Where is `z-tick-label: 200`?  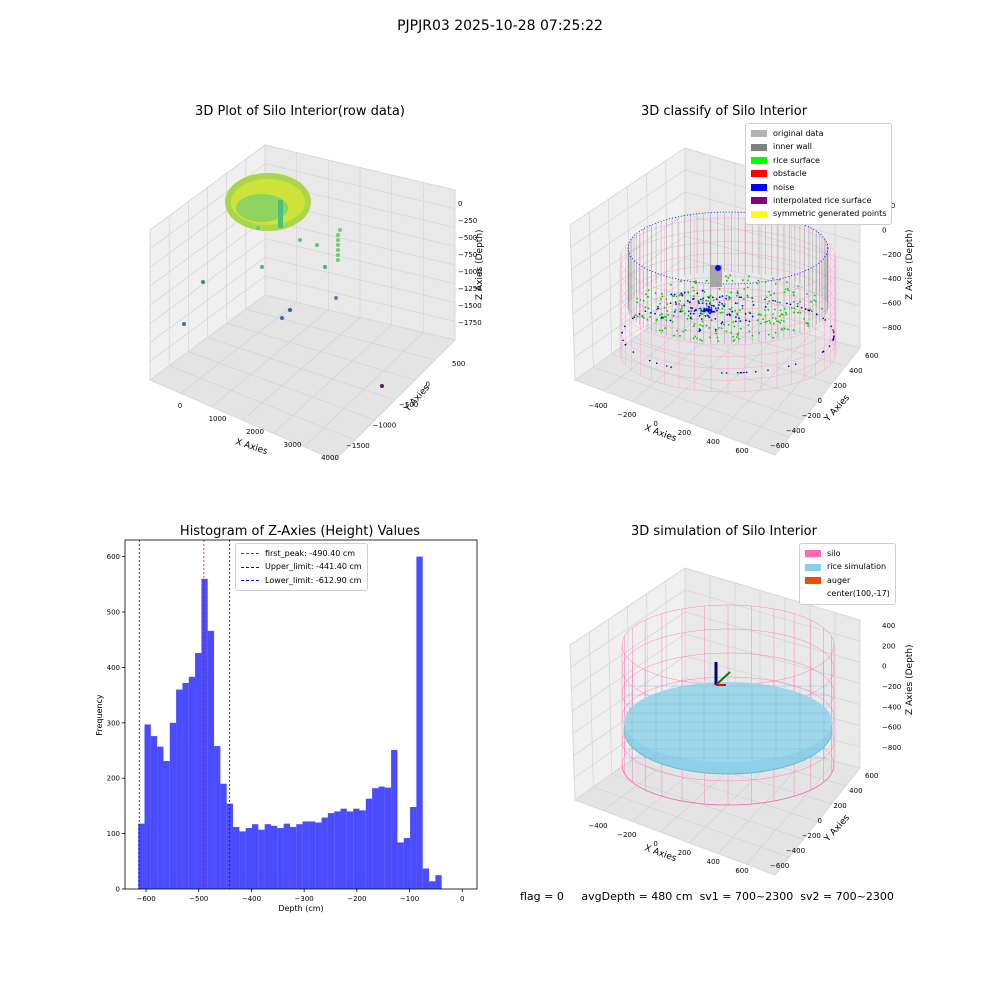
z-tick-label: 200 is located at coordinates (888, 646).